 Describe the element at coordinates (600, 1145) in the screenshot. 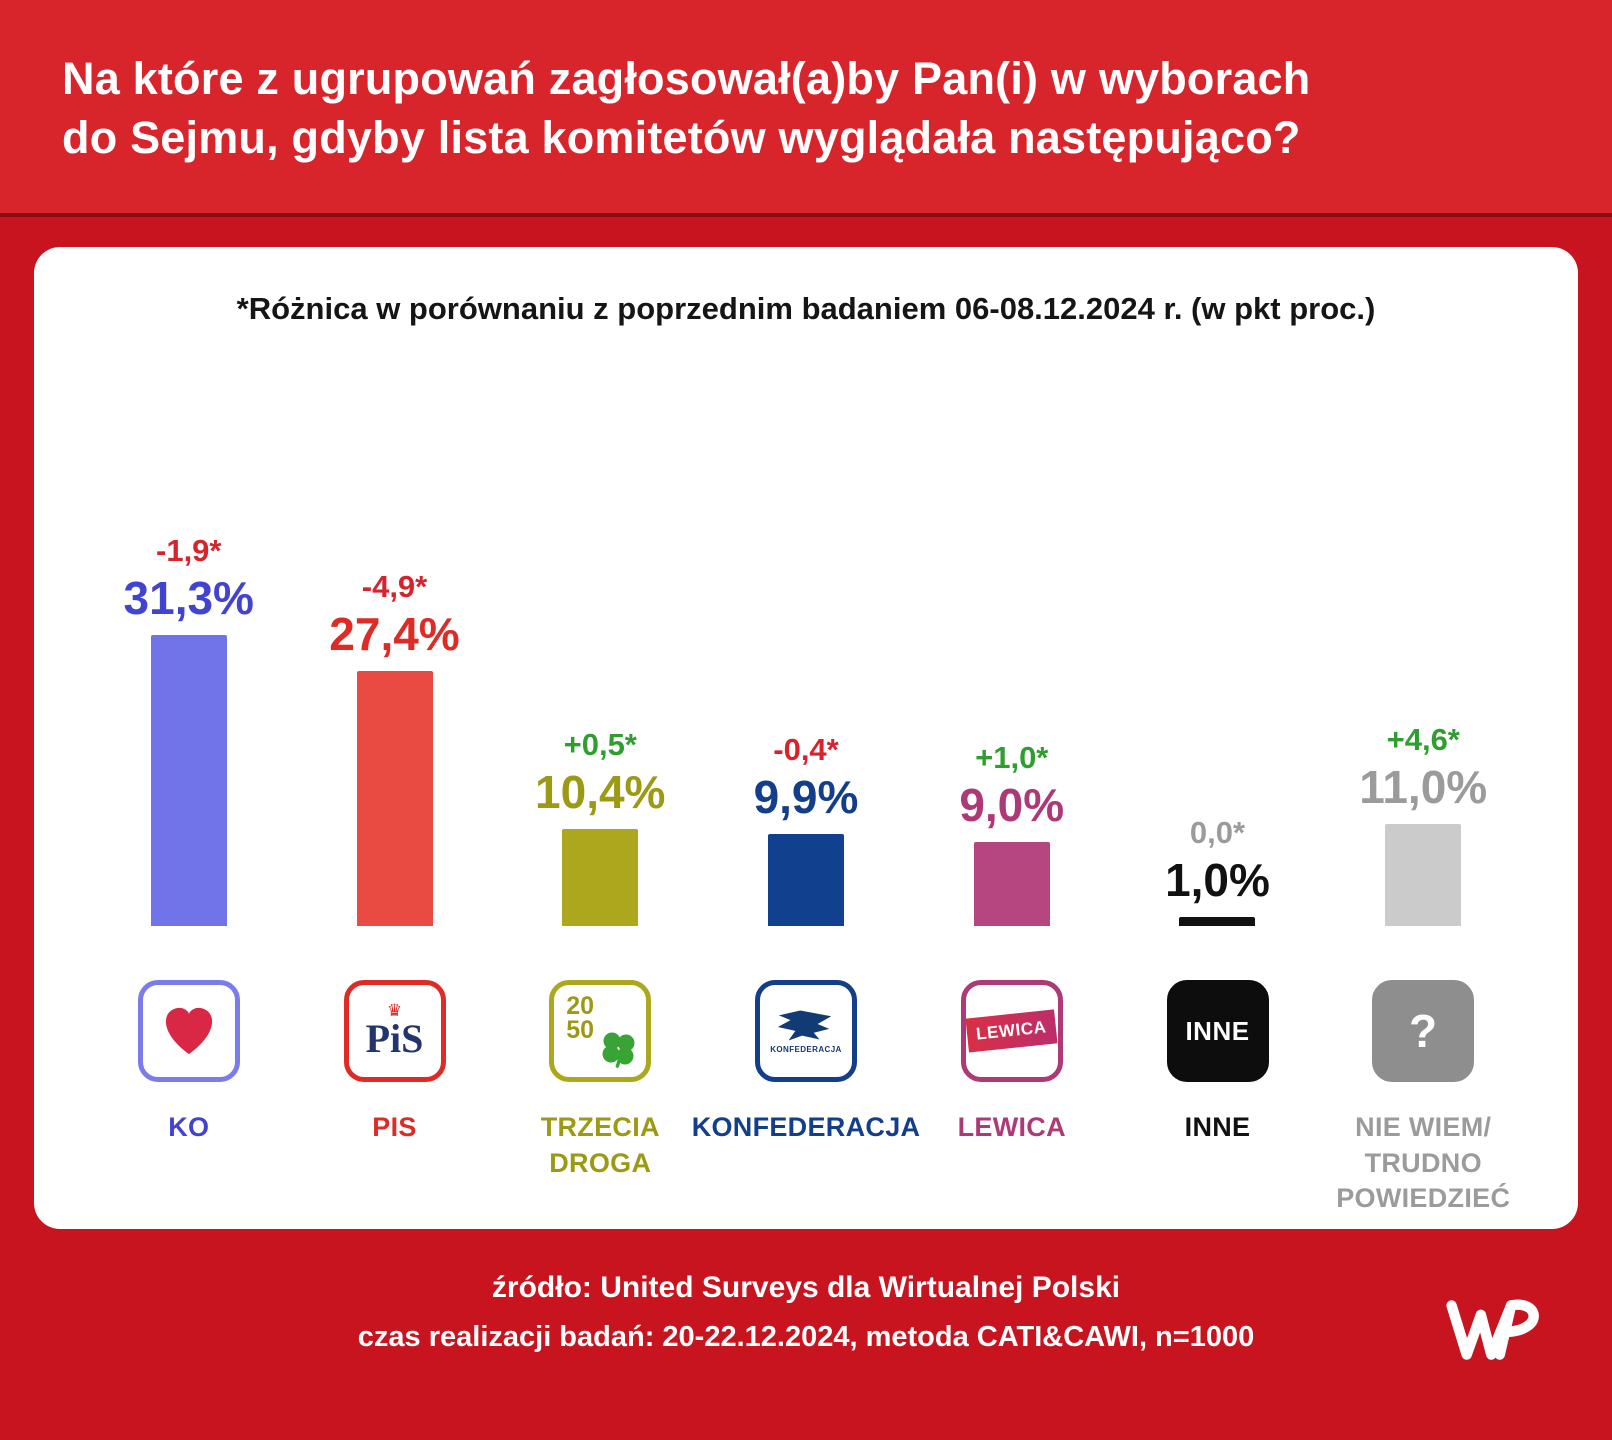

I see `party-name: TRZECIA DROGA` at that location.